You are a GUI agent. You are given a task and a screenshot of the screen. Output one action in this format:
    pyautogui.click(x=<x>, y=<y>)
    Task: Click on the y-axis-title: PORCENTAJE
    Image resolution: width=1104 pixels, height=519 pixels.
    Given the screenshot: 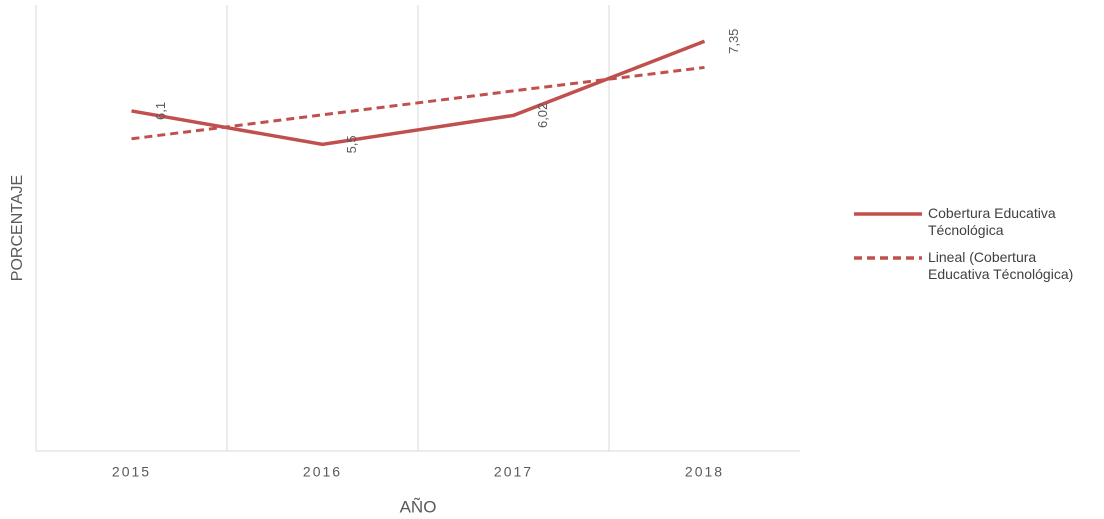 What is the action you would take?
    pyautogui.click(x=17, y=228)
    